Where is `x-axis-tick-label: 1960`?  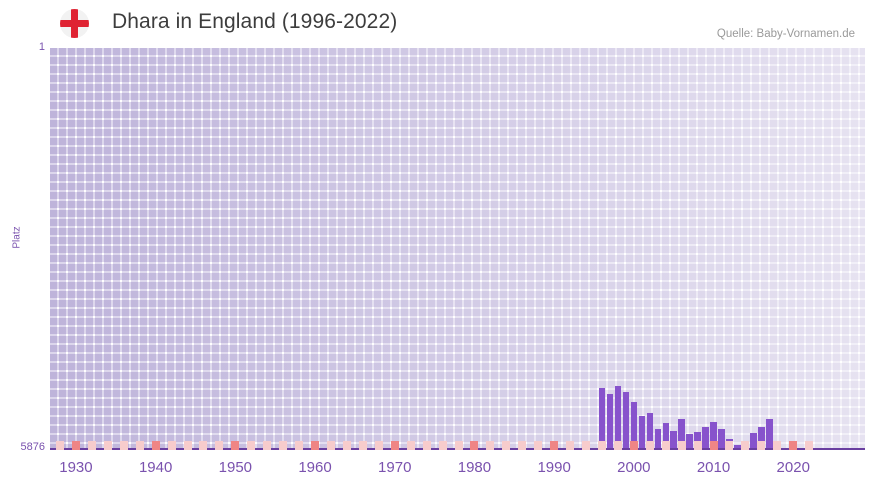
x-axis-tick-label: 1960 is located at coordinates (315, 467).